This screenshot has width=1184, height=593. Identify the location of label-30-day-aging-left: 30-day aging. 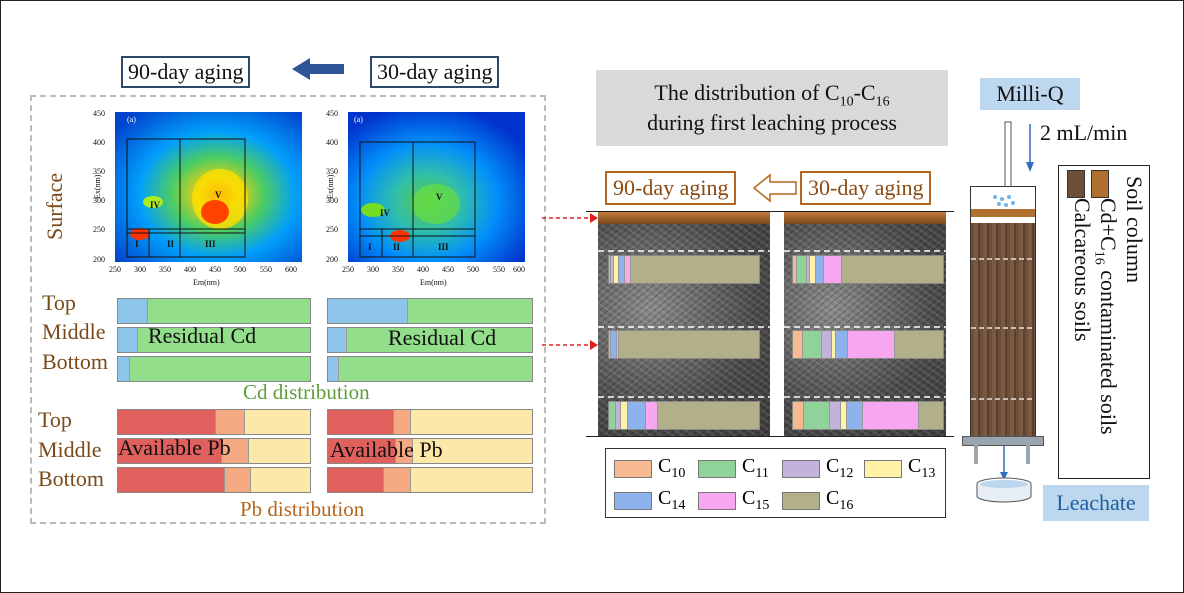
(435, 72).